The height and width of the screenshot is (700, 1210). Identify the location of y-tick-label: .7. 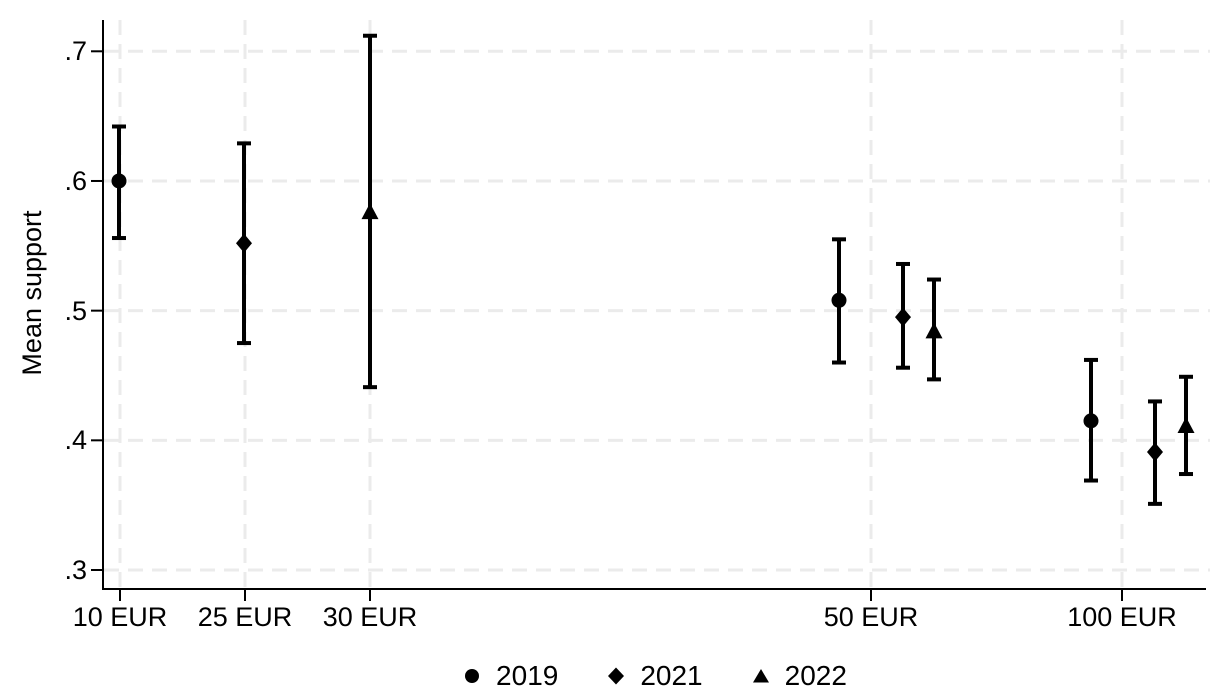
(75, 51).